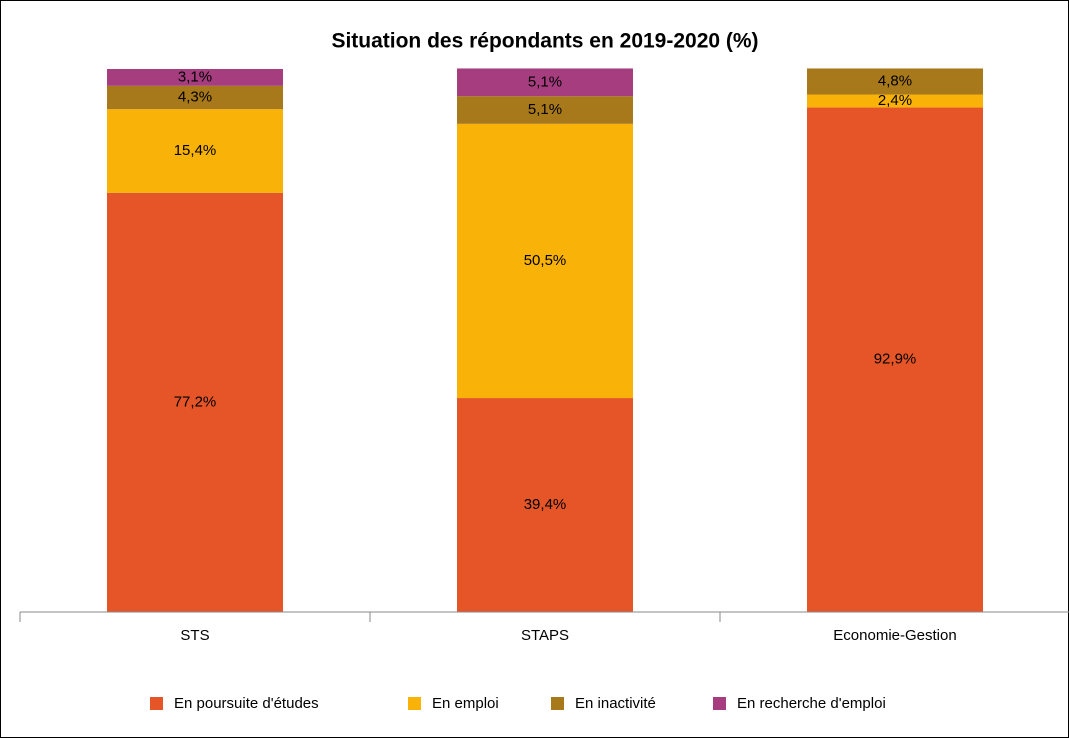  I want to click on data-label: 4,3%, so click(195, 96).